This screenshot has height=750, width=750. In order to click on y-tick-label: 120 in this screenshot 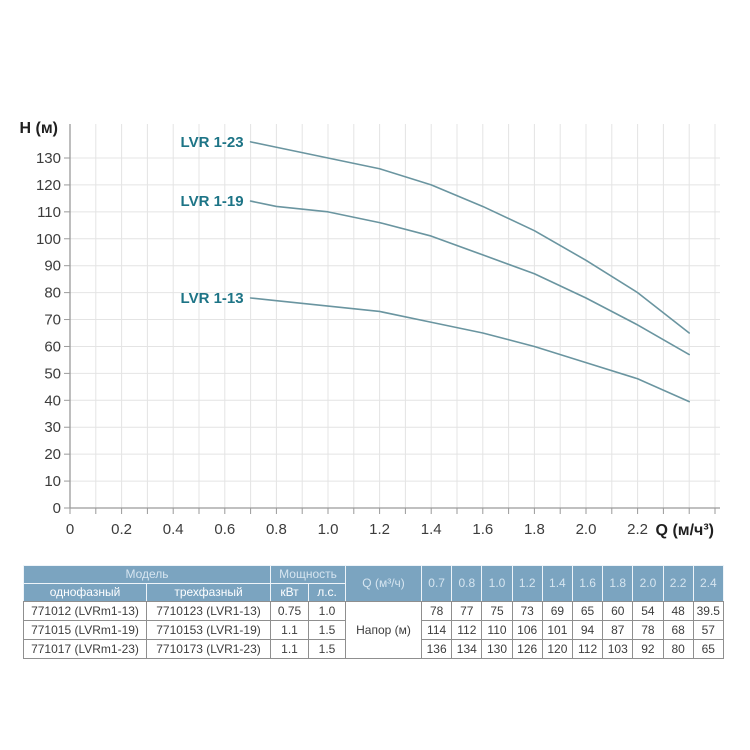, I will do `click(48, 185)`.